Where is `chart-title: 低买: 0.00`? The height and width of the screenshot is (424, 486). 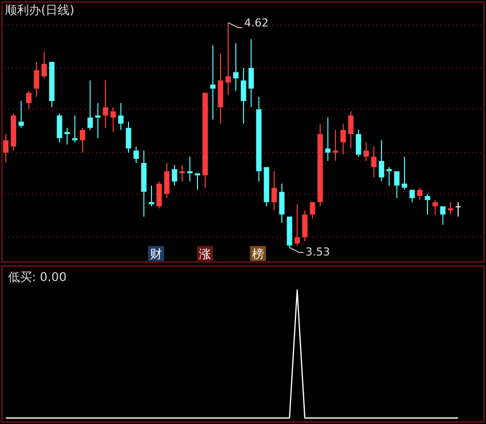
chart-title: 低买: 0.00 is located at coordinates (37, 277).